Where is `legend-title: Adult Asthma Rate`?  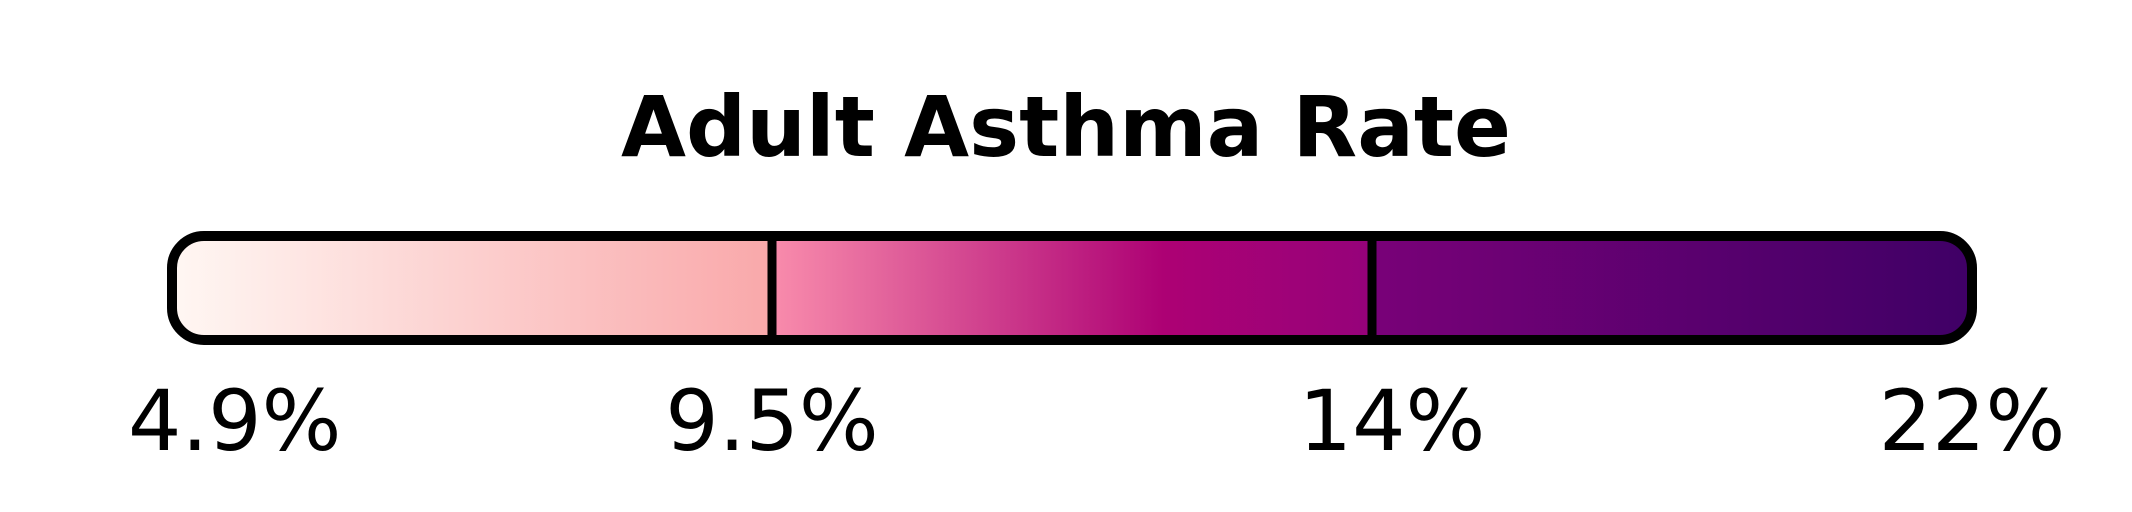 legend-title: Adult Asthma Rate is located at coordinates (1066, 127).